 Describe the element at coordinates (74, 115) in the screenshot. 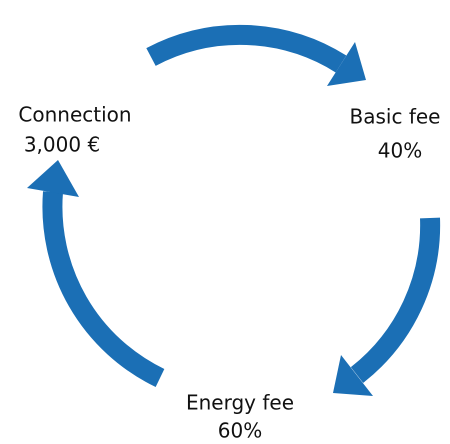

I see `node-label: Connection` at that location.